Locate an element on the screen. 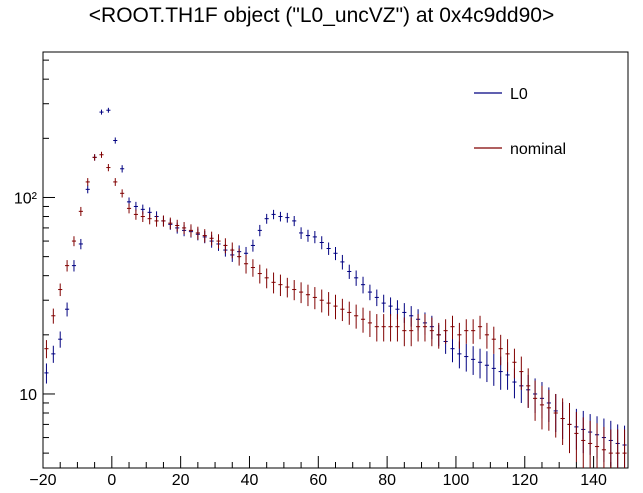 Image resolution: width=643 pixels, height=493 pixels. x-tick-label: 40 is located at coordinates (250, 480).